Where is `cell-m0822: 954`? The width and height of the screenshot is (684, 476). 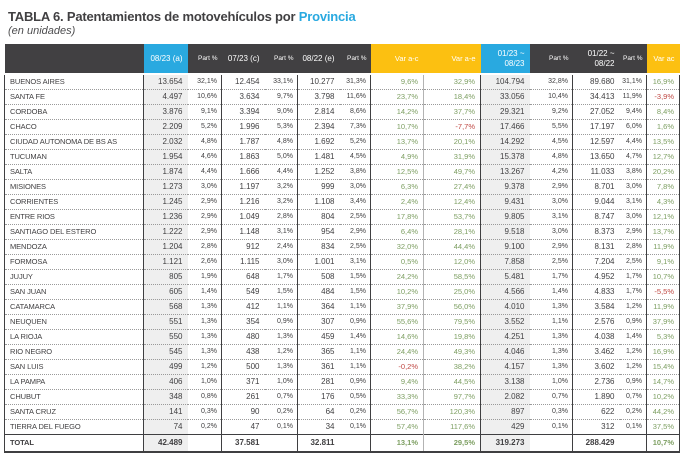
cell-m0822: 954 is located at coordinates (318, 232).